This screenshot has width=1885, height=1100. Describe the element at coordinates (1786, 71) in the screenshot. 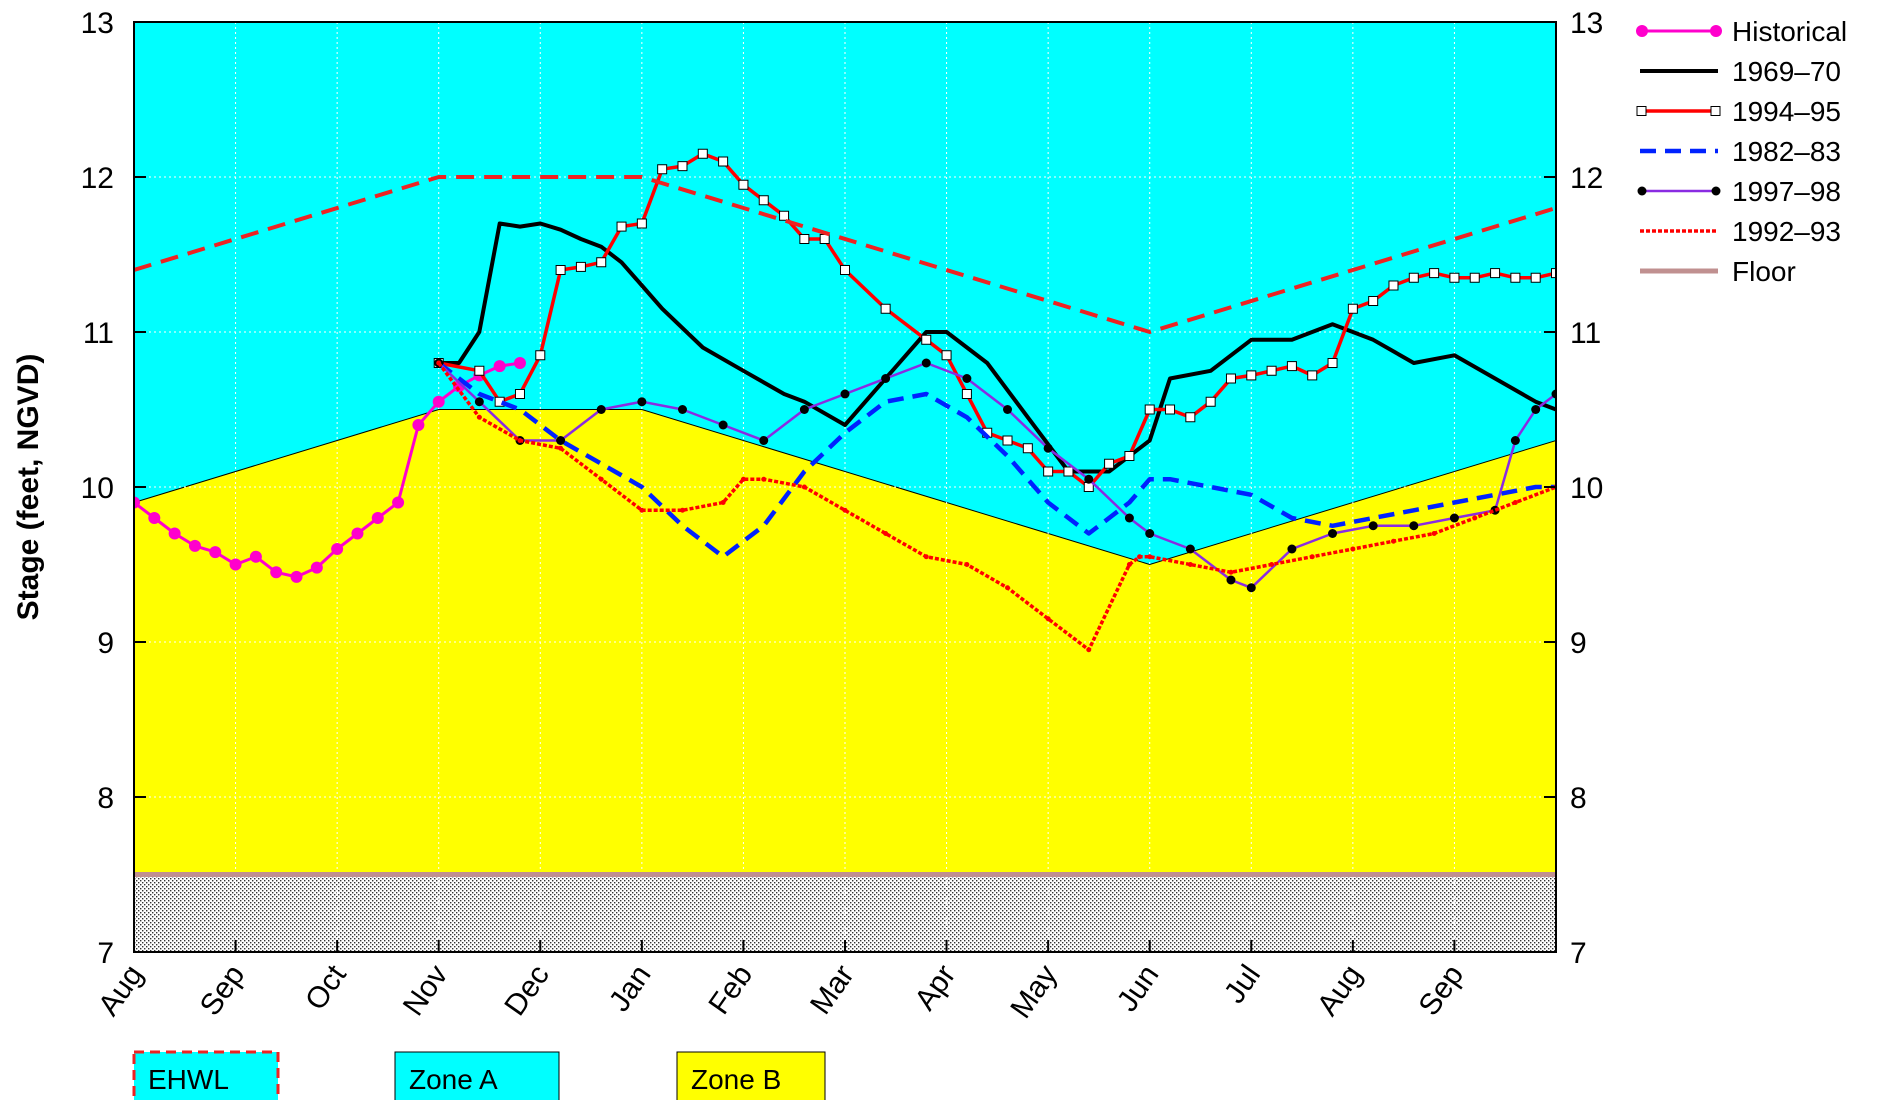

I see `legend-label: 1969–70` at that location.